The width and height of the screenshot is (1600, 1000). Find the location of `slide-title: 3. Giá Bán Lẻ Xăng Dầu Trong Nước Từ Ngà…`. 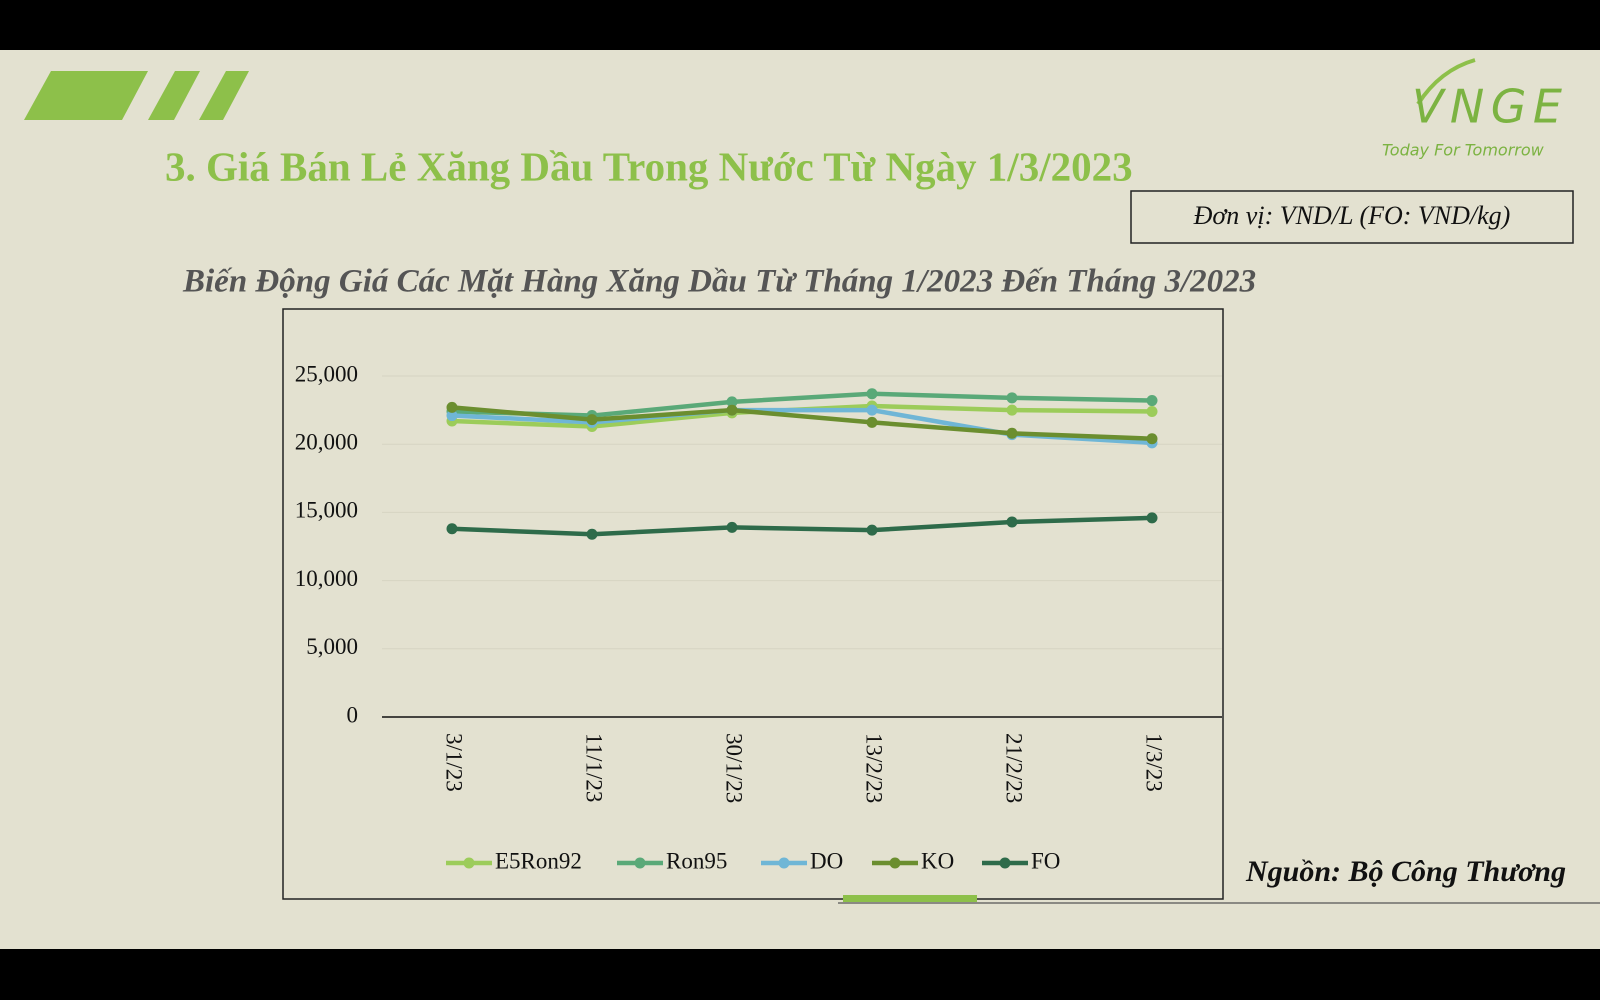

slide-title: 3. Giá Bán Lẻ Xăng Dầu Trong Nước Từ Ngà… is located at coordinates (649, 166).